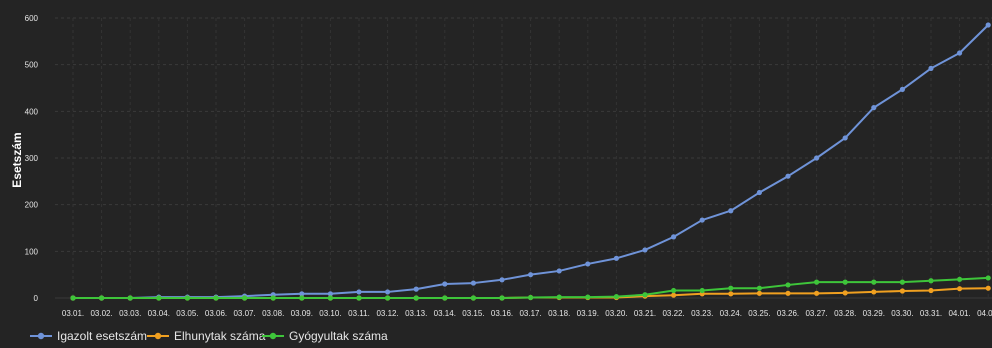 This screenshot has height=348, width=992. What do you see at coordinates (17, 159) in the screenshot?
I see `y-axis-label: Esetszám` at bounding box center [17, 159].